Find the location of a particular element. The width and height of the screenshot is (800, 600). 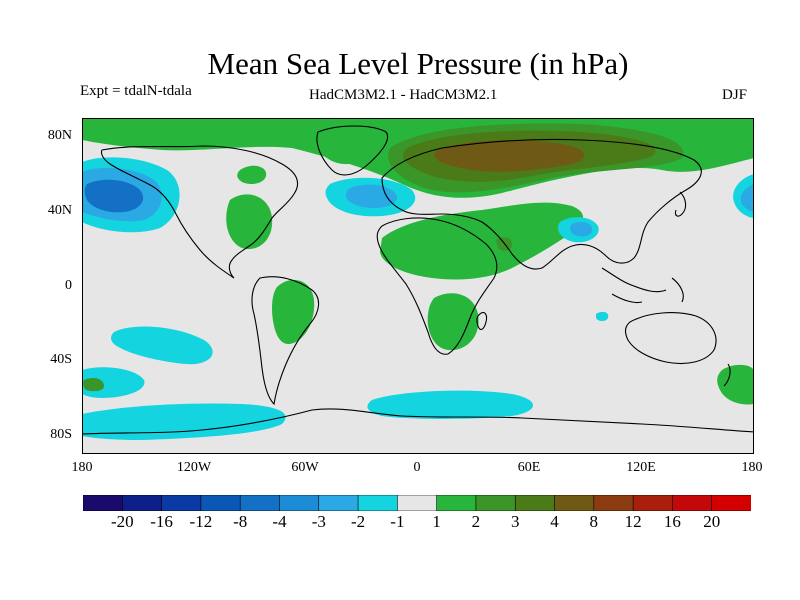

lon-tick-120w: 120W is located at coordinates (194, 467).